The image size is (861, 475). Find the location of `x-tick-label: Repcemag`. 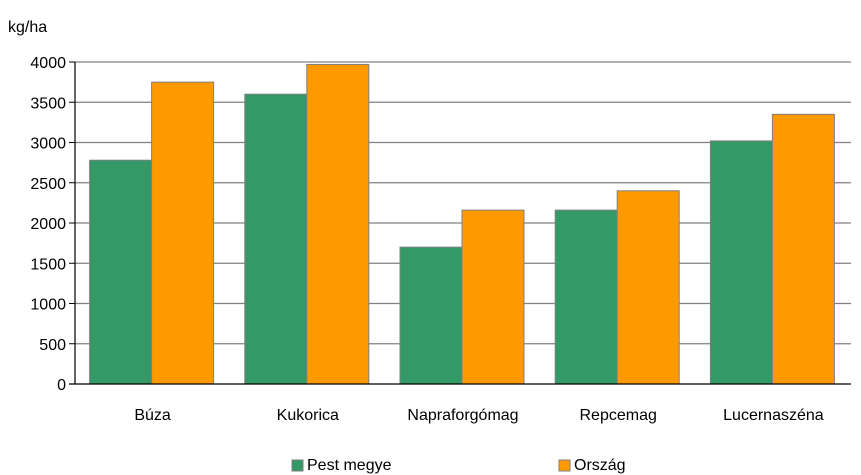

x-tick-label: Repcemag is located at coordinates (618, 415).